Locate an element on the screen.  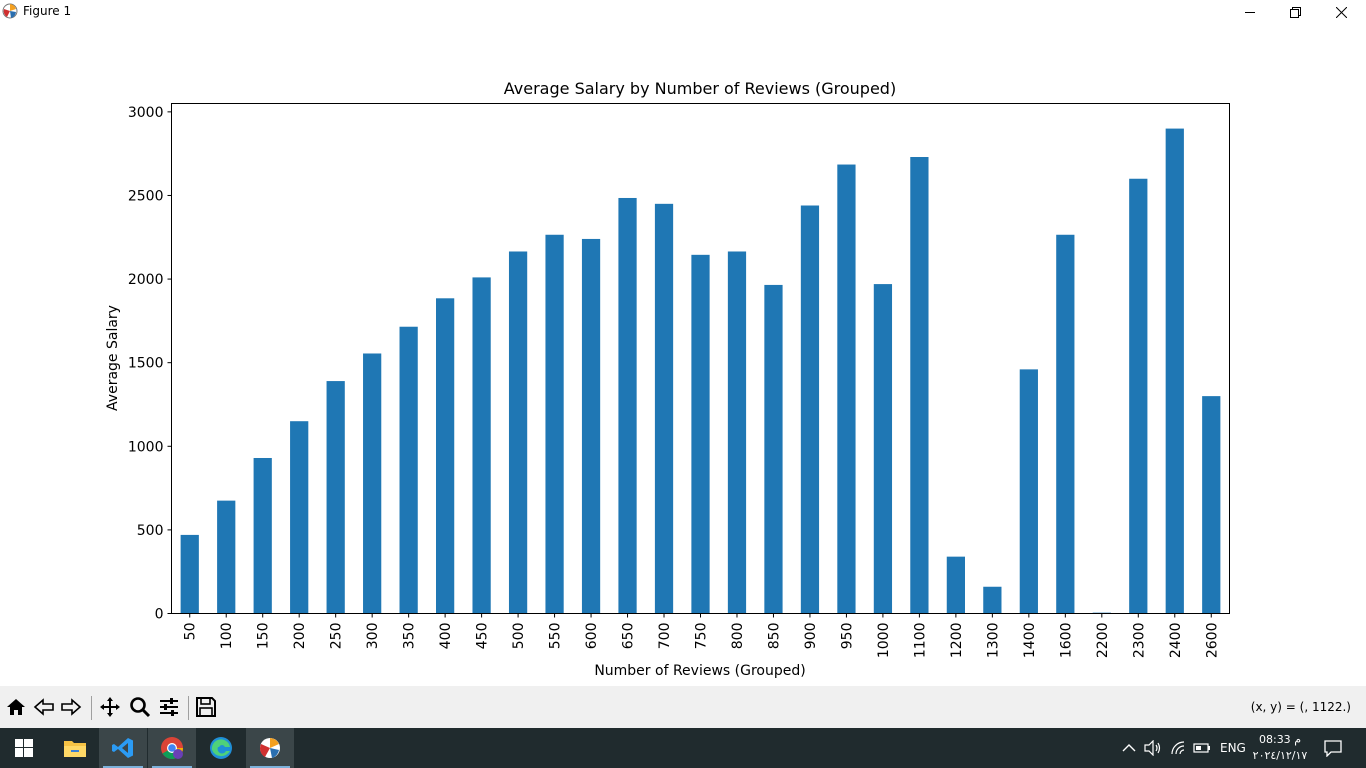
taskbar-edge is located at coordinates (221, 748).